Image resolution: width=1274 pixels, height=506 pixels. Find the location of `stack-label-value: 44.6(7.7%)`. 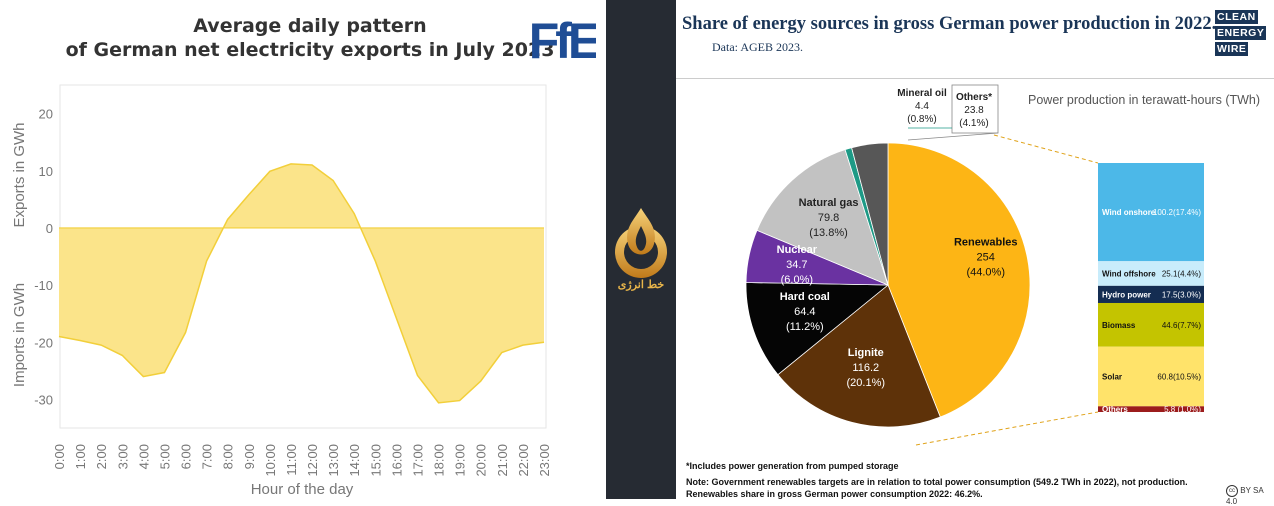

stack-label-value: 44.6(7.7%) is located at coordinates (1181, 325).